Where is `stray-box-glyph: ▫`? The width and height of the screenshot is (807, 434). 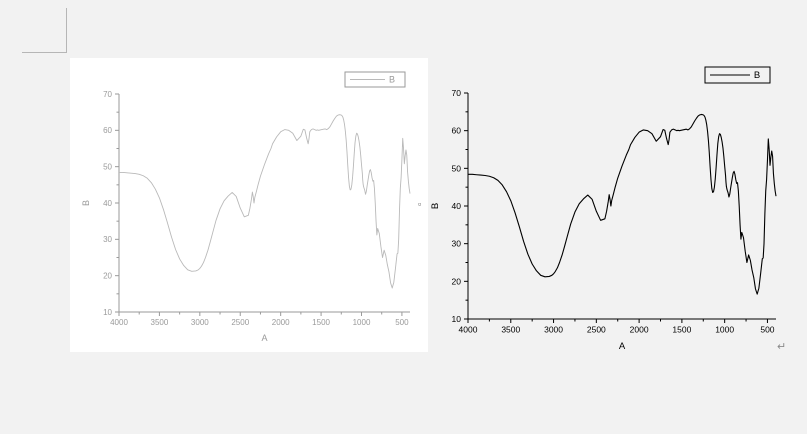 stray-box-glyph: ▫ is located at coordinates (420, 204).